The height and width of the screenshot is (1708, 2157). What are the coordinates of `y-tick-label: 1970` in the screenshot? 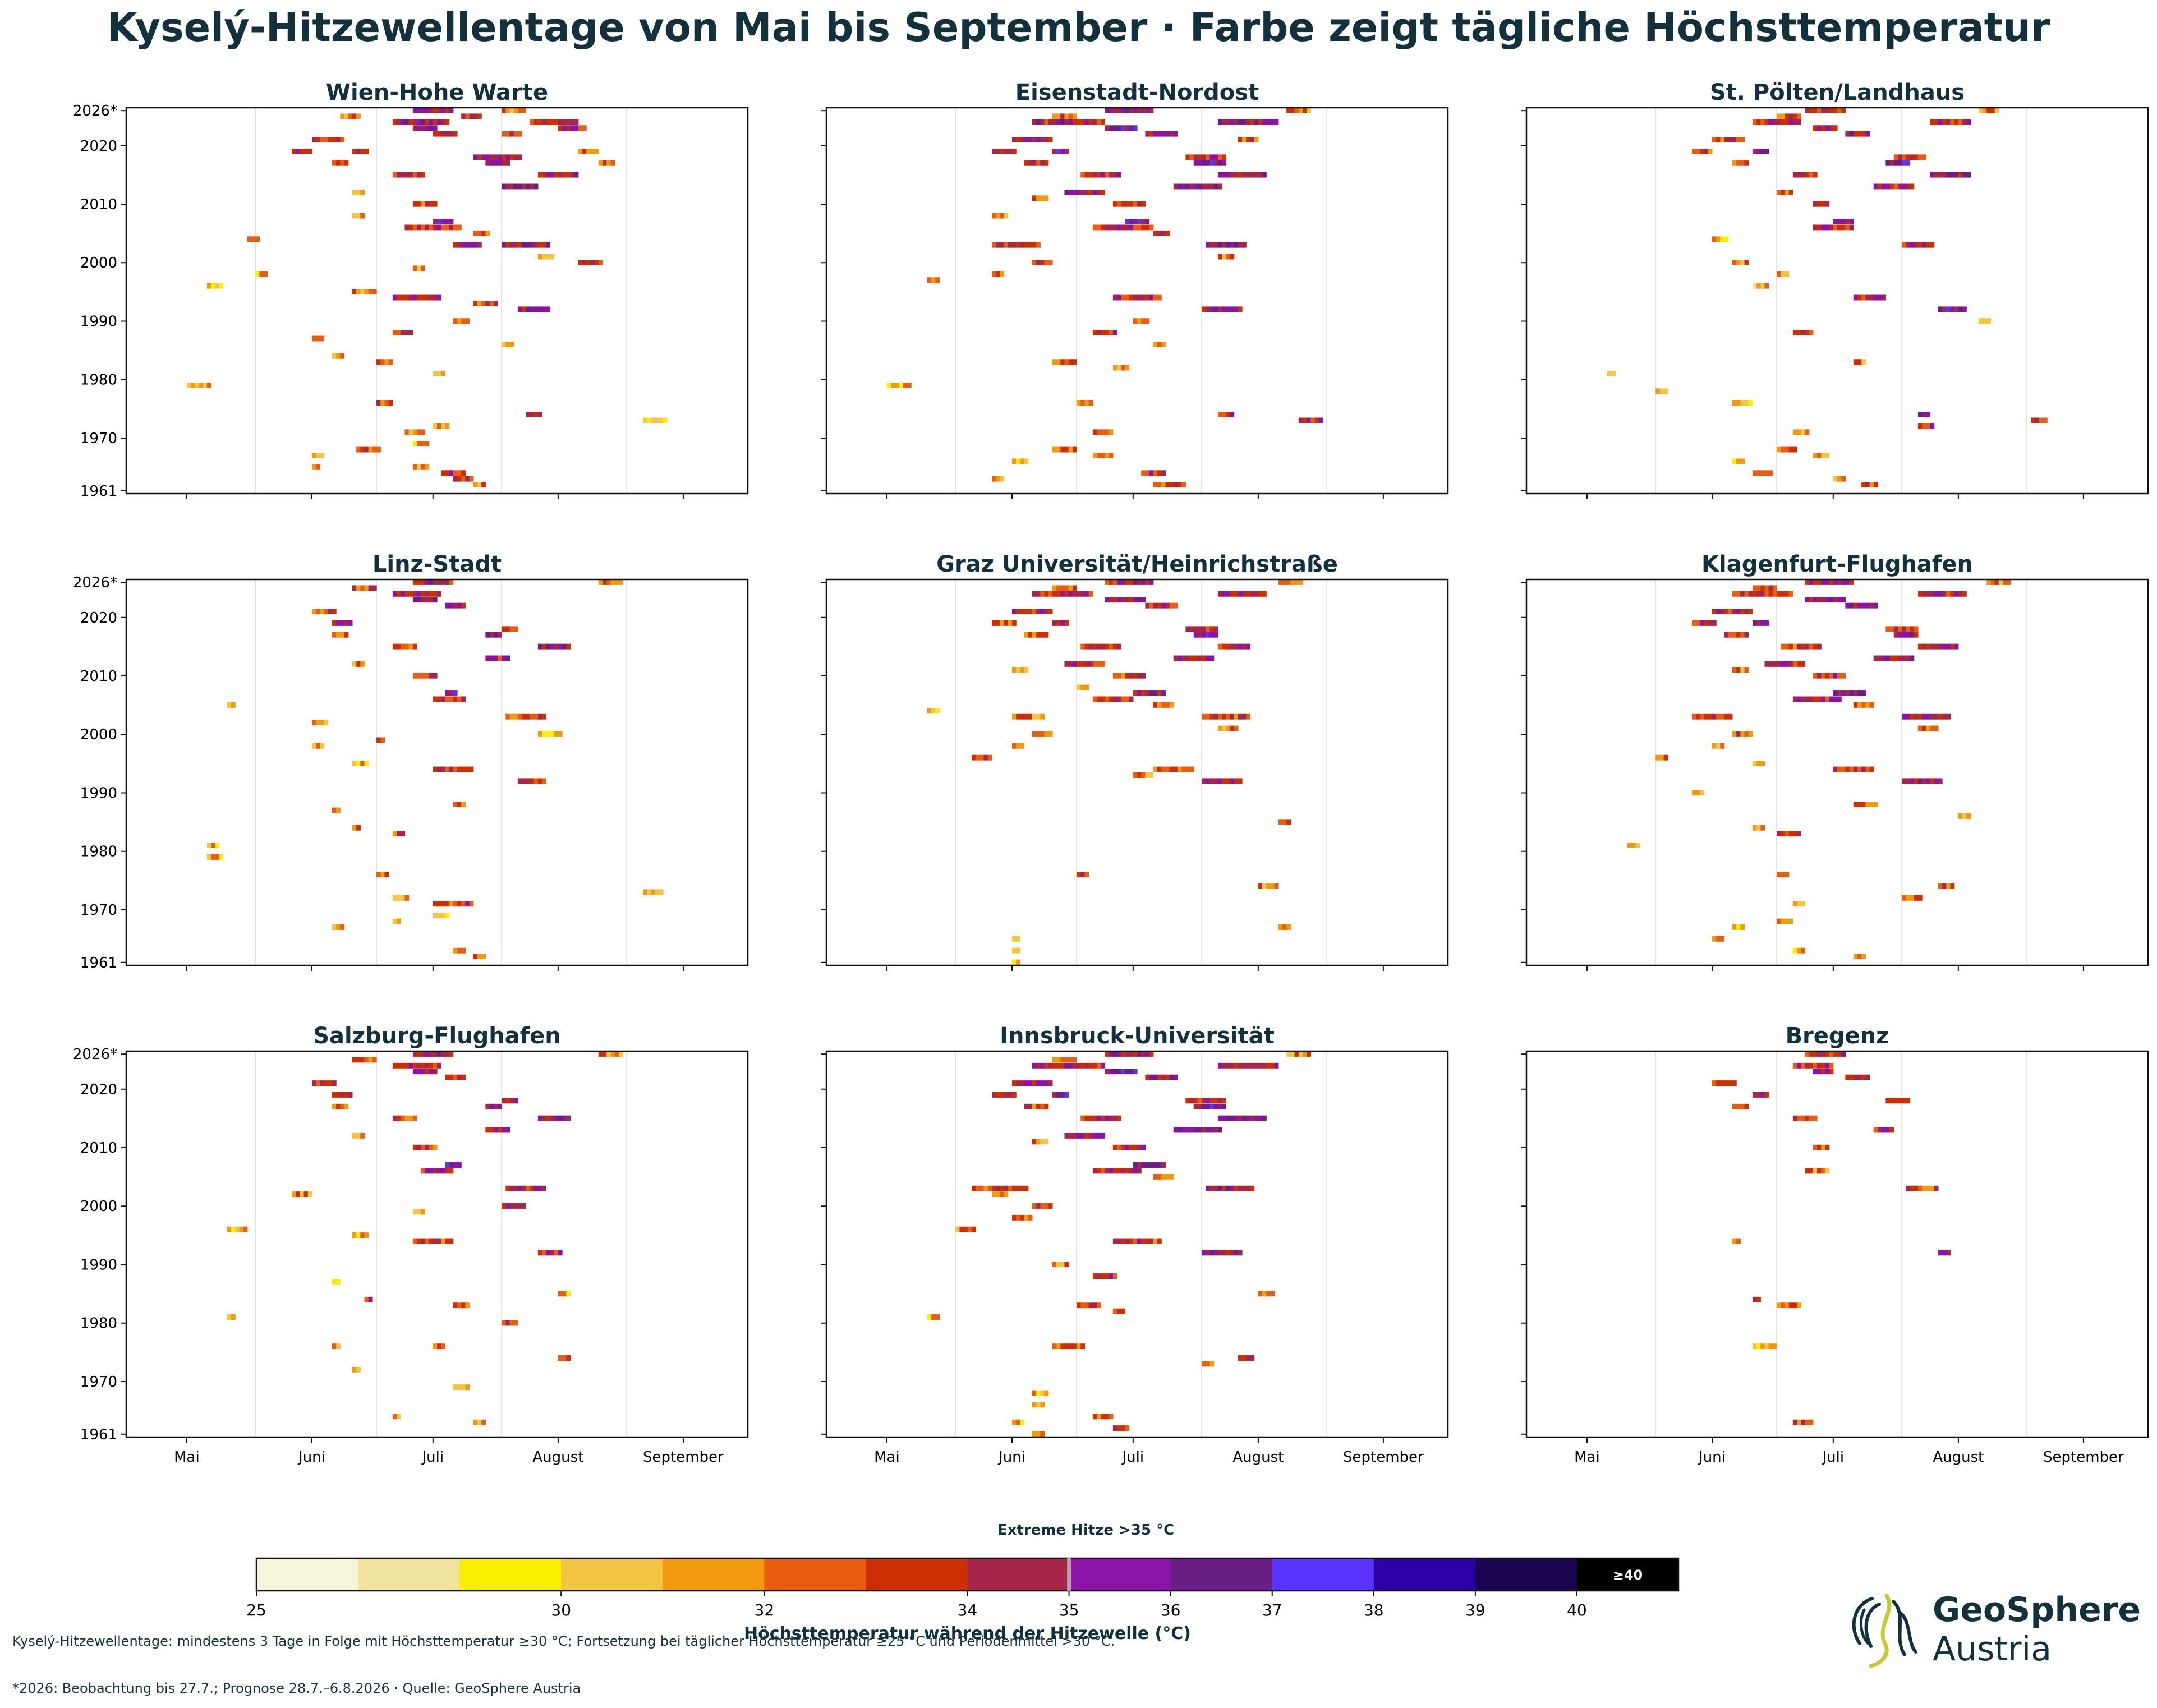 It's located at (98, 910).